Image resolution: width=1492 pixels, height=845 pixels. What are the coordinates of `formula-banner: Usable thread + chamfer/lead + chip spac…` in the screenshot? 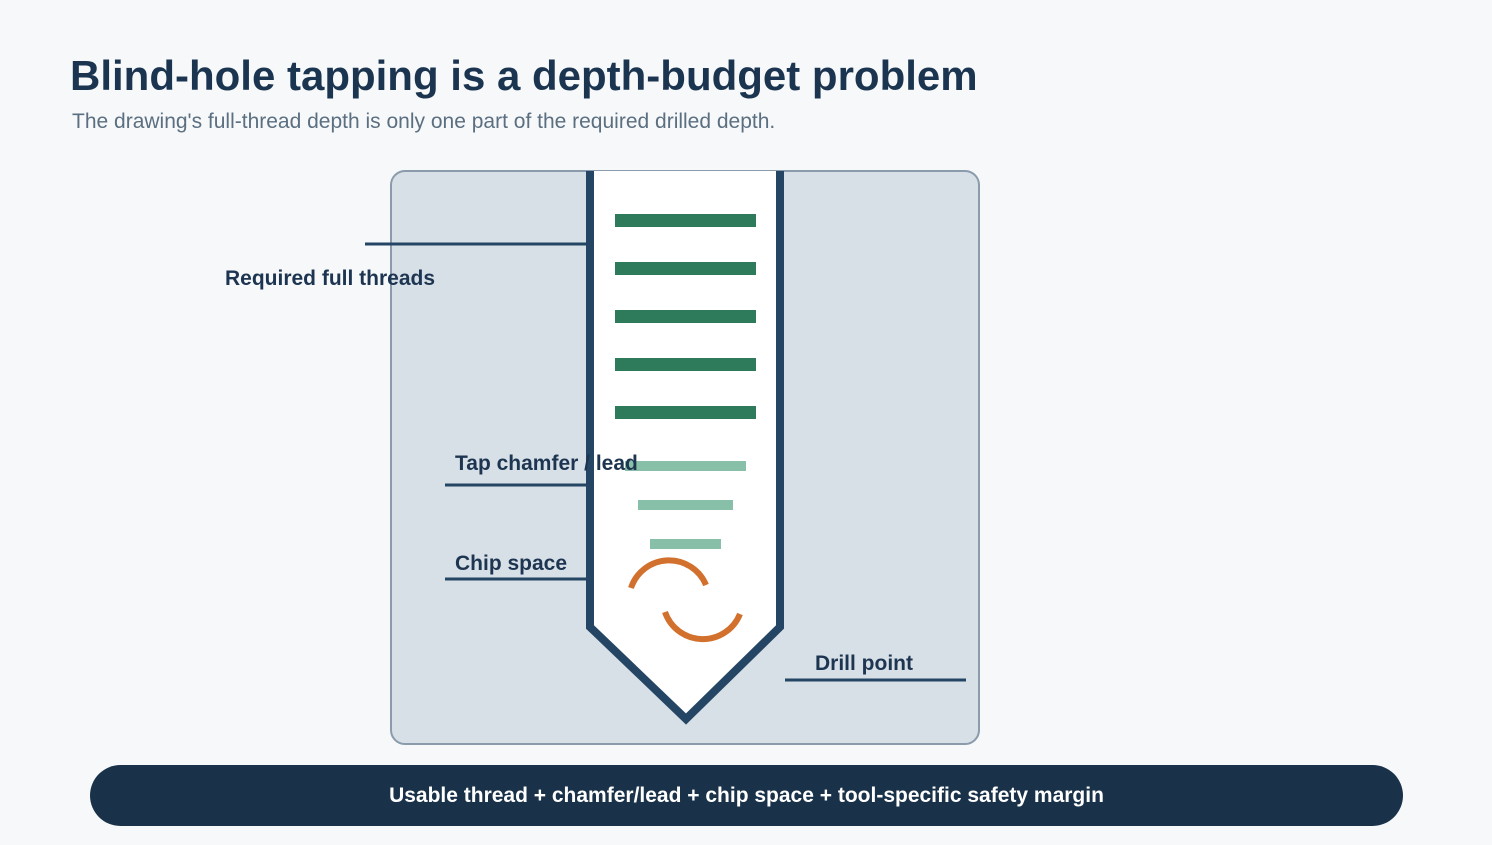 It's located at (746, 795).